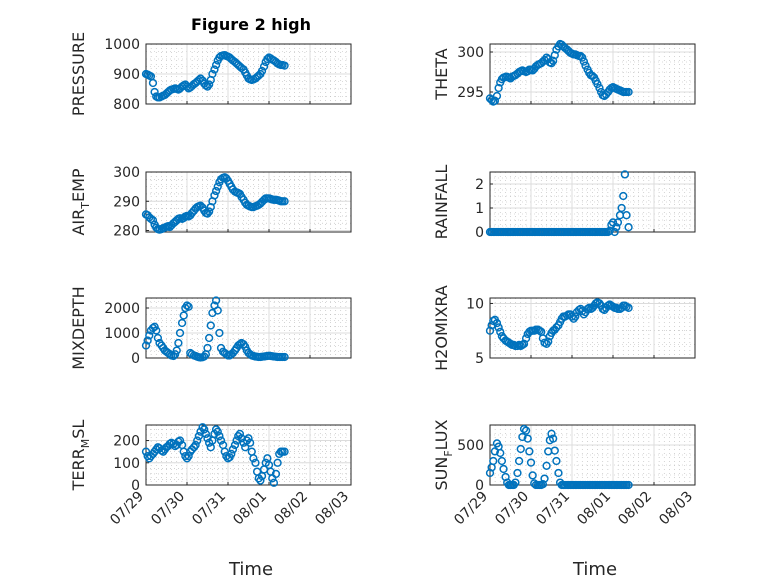 This screenshot has height=583, width=778. I want to click on y-tick-label: 100, so click(126, 464).